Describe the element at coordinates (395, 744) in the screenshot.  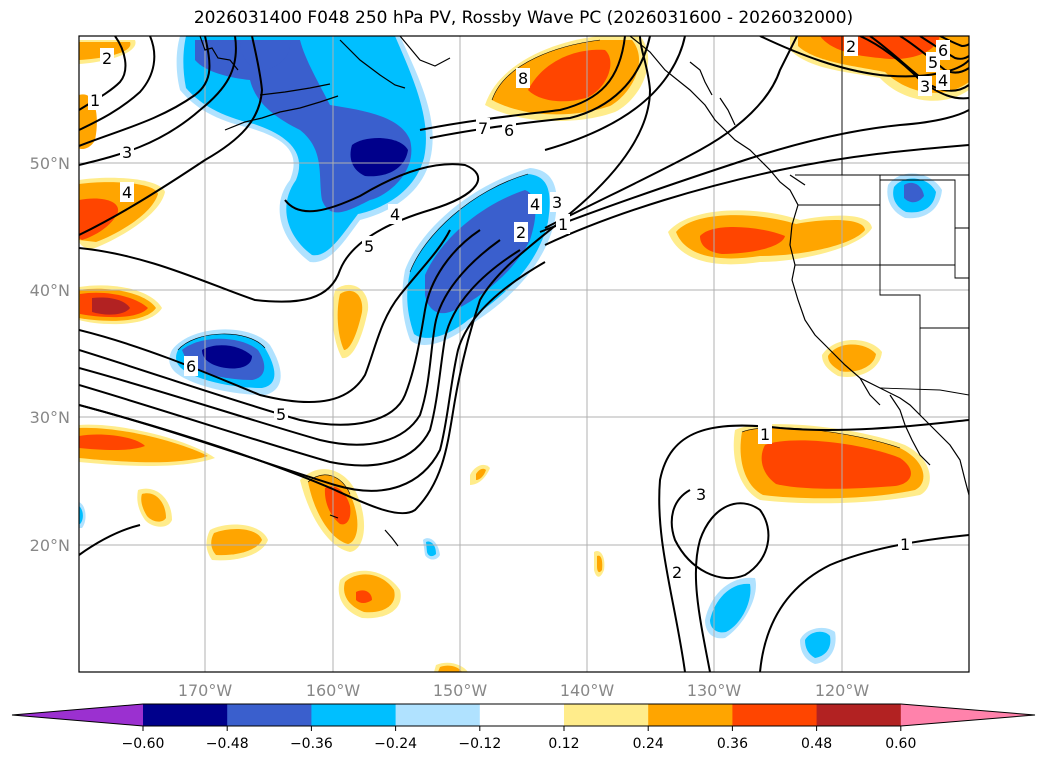
I see `colorbar-tick-label: −0.24` at that location.